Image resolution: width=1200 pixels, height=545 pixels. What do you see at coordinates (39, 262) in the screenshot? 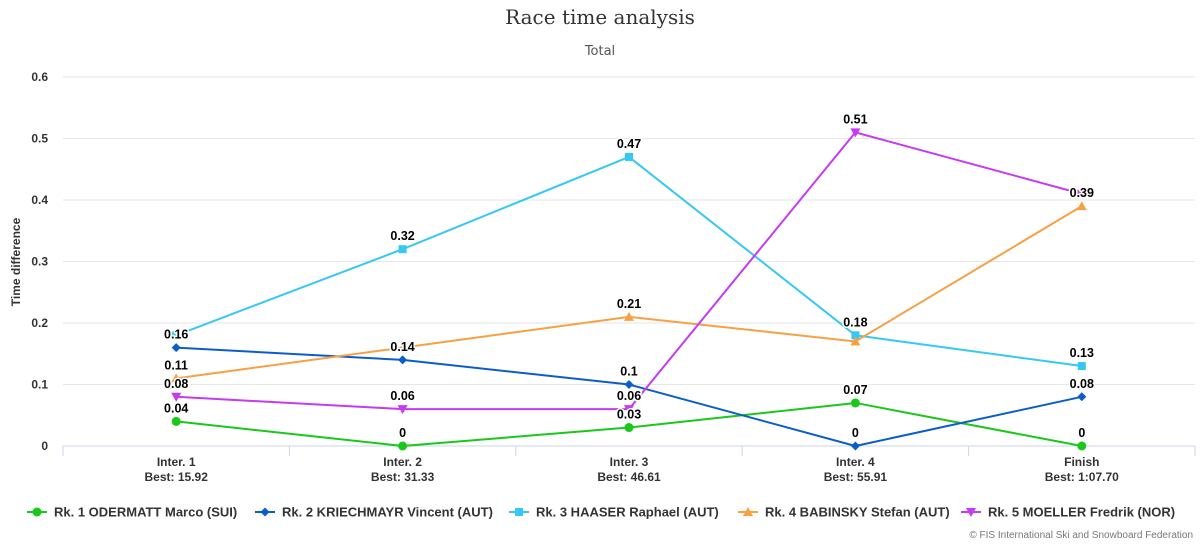
I see `y-tick-label: 0.3` at bounding box center [39, 262].